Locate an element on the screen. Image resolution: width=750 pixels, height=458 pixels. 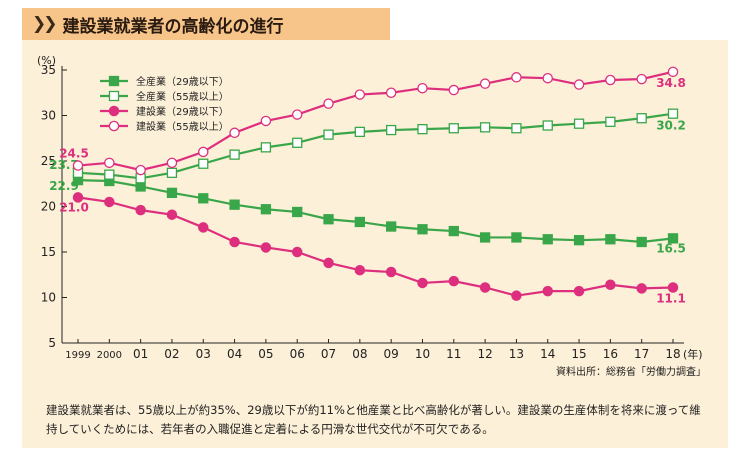
chart-header: ❯❯ 建設業就業者の高齢化の進行 is located at coordinates (206, 24).